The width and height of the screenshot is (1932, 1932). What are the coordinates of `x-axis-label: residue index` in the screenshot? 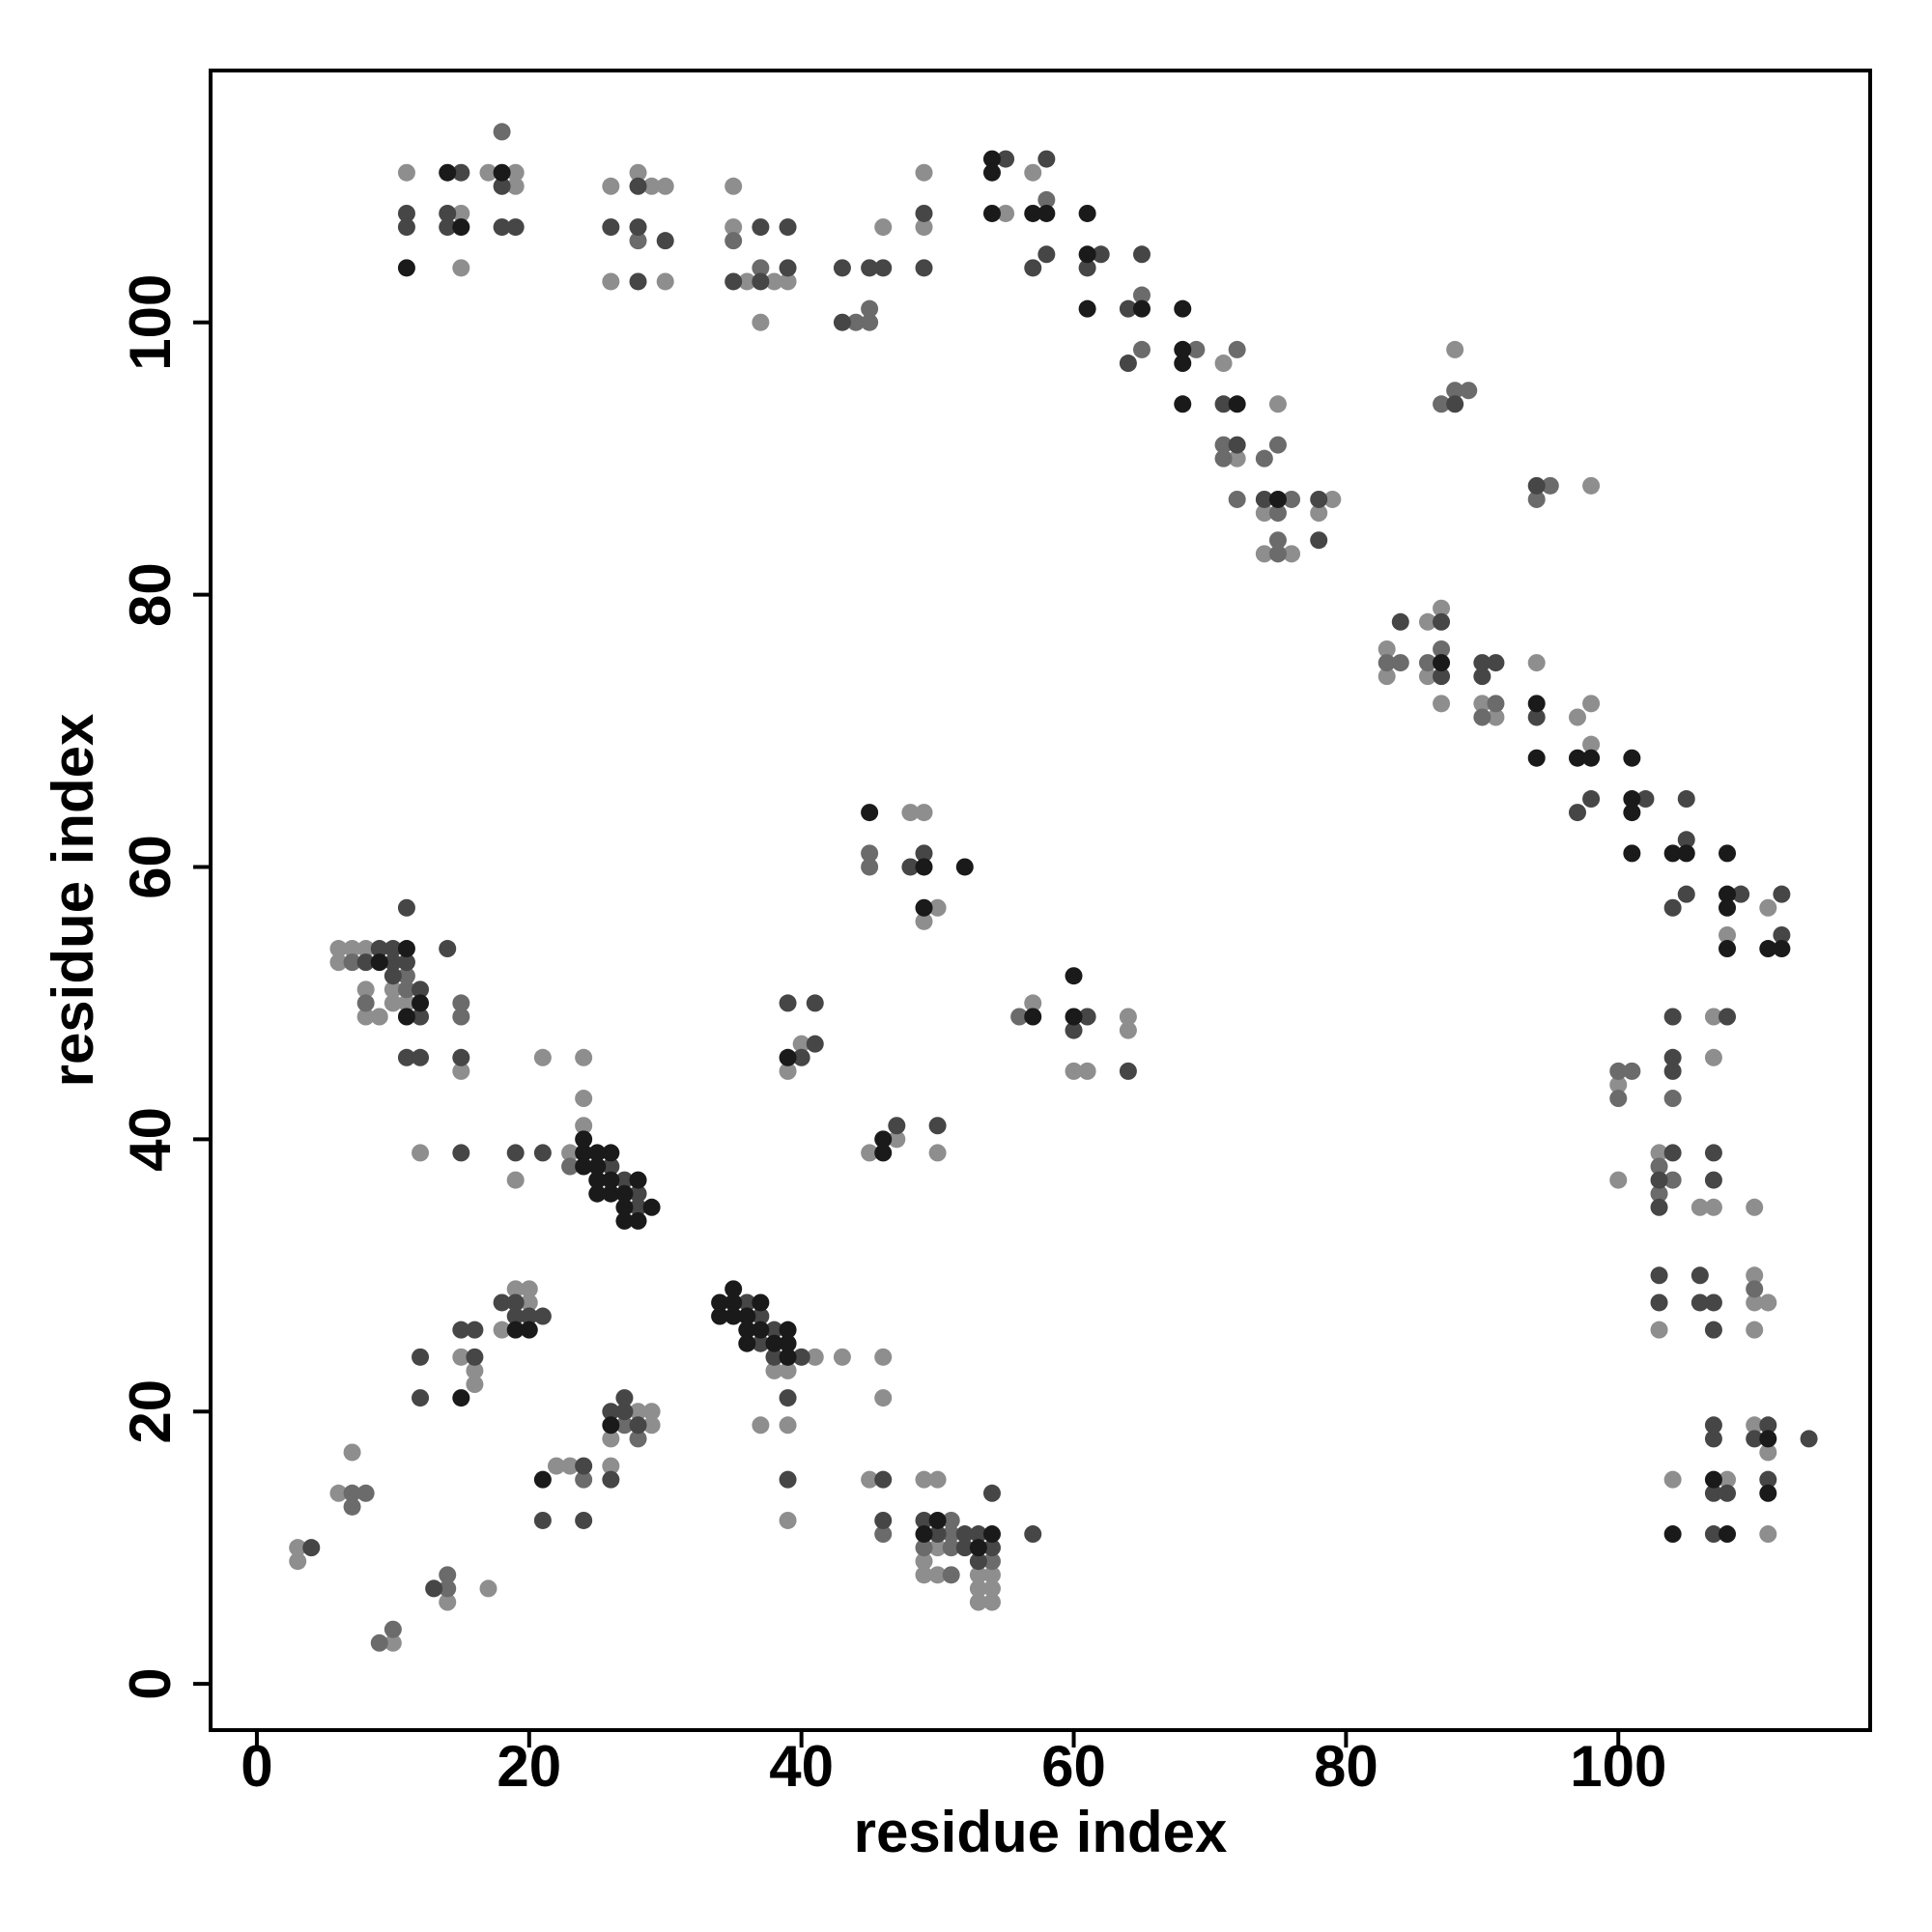 It's located at (1041, 1832).